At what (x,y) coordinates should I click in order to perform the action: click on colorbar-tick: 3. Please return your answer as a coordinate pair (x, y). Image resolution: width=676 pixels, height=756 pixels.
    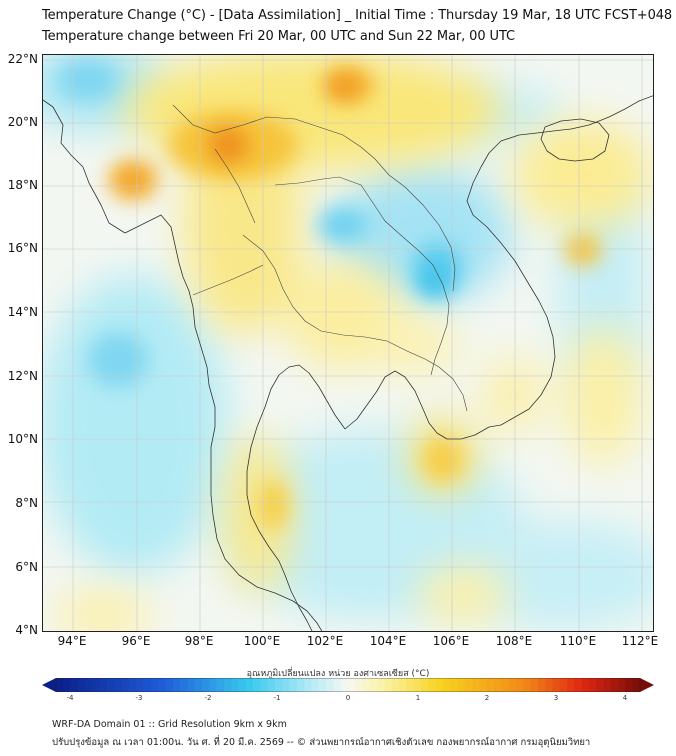
    Looking at the image, I should click on (556, 698).